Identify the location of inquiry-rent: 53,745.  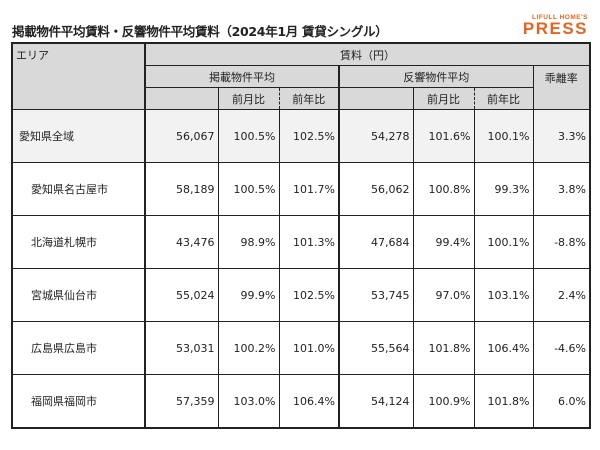
(376, 295).